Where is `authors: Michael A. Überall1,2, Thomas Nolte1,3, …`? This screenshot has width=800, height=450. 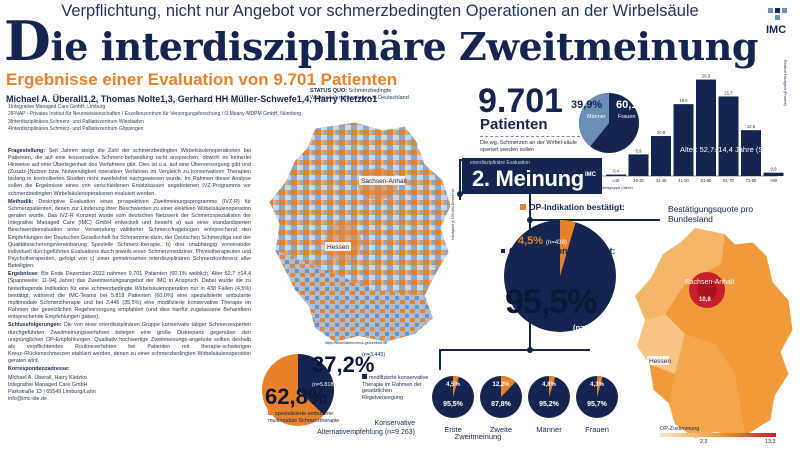
authors: Michael A. Überall1,2, Thomas Nolte1,3, … is located at coordinates (192, 99).